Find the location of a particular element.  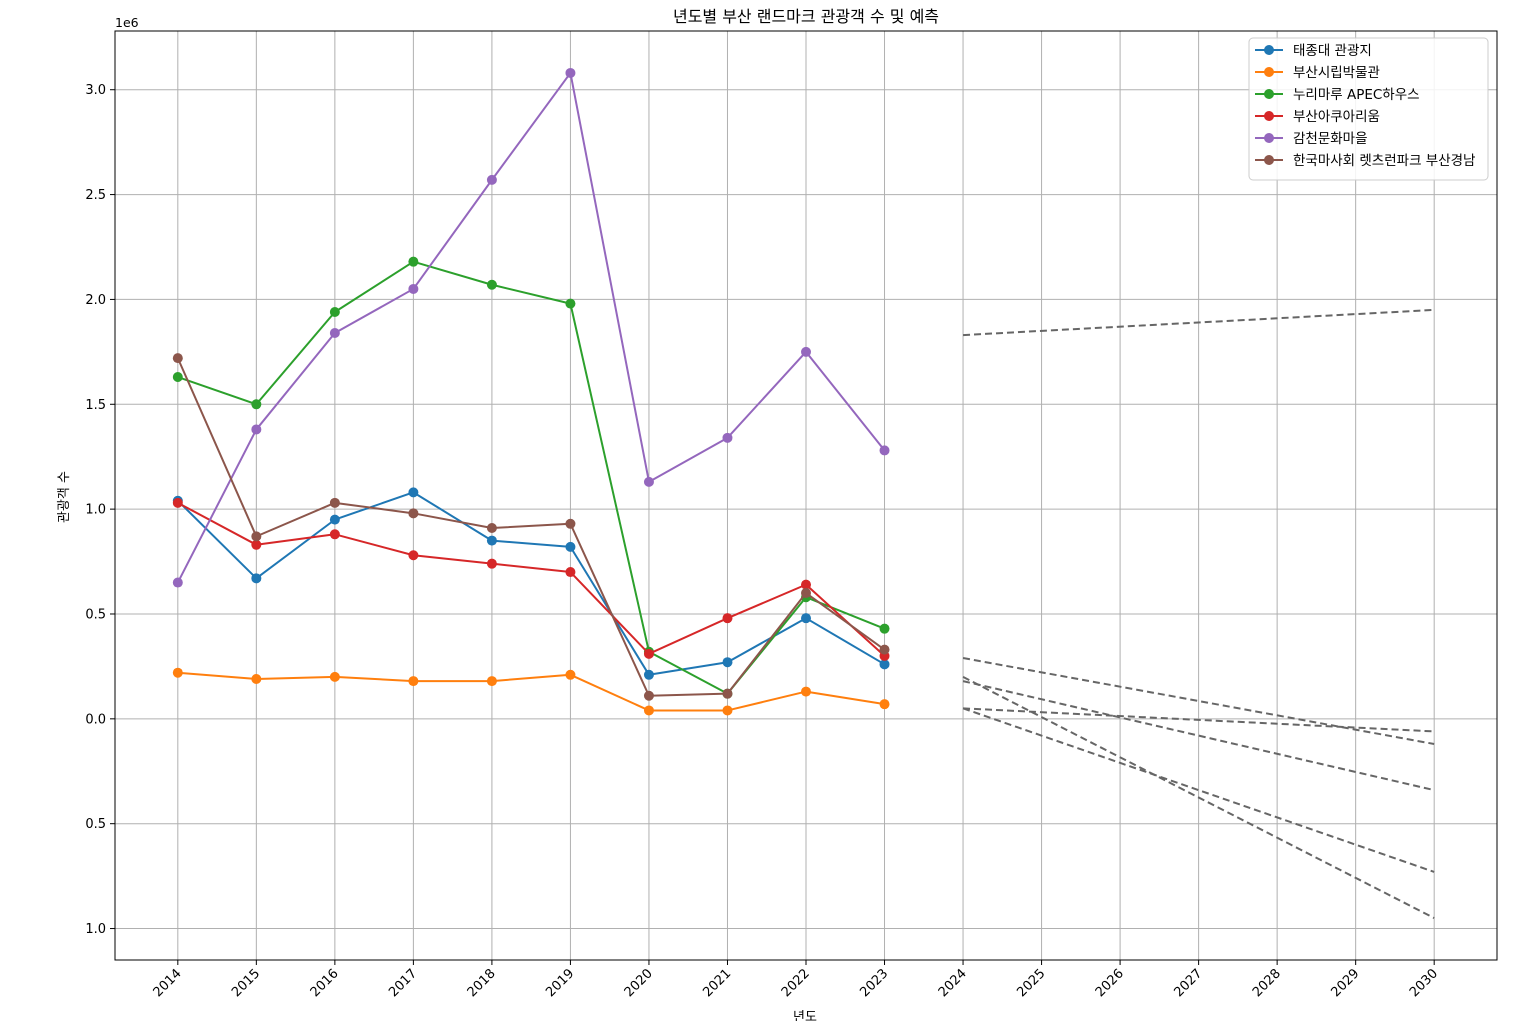

y-tick-label: 1.5 is located at coordinates (95, 405).